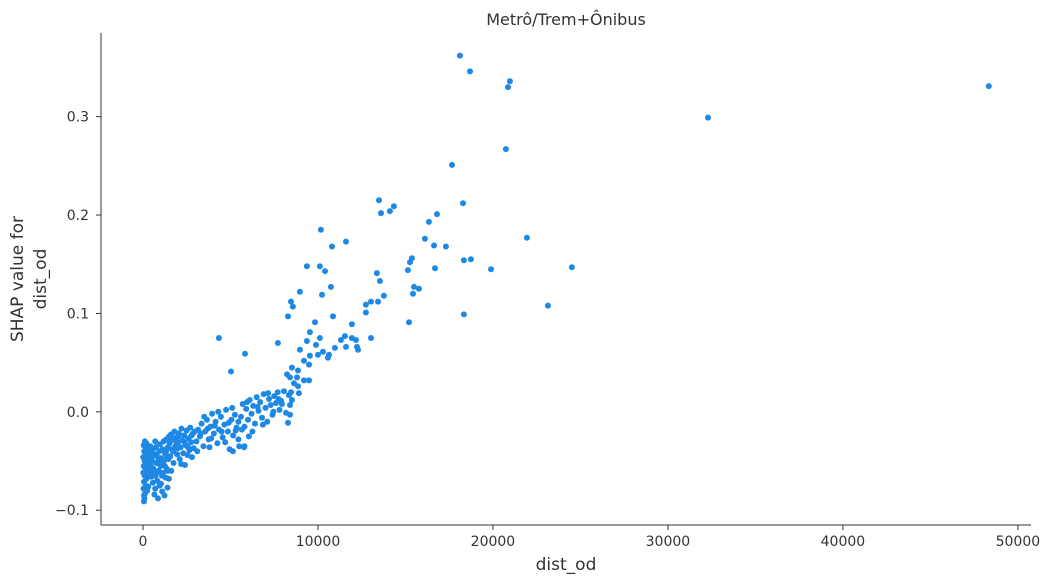 The width and height of the screenshot is (1052, 584). I want to click on x-axis-label: dist_od, so click(566, 565).